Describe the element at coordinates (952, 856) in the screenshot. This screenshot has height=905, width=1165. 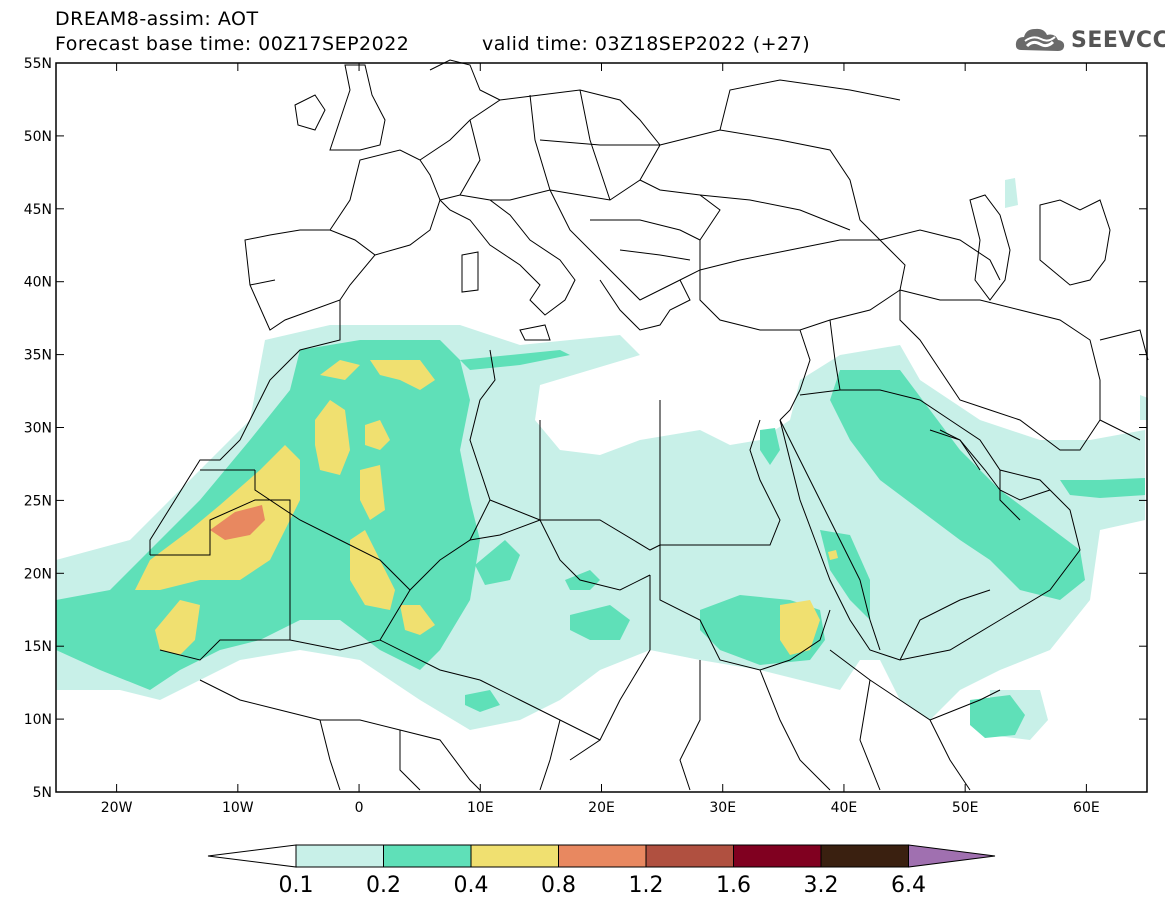
I see `colorbar-above-max` at that location.